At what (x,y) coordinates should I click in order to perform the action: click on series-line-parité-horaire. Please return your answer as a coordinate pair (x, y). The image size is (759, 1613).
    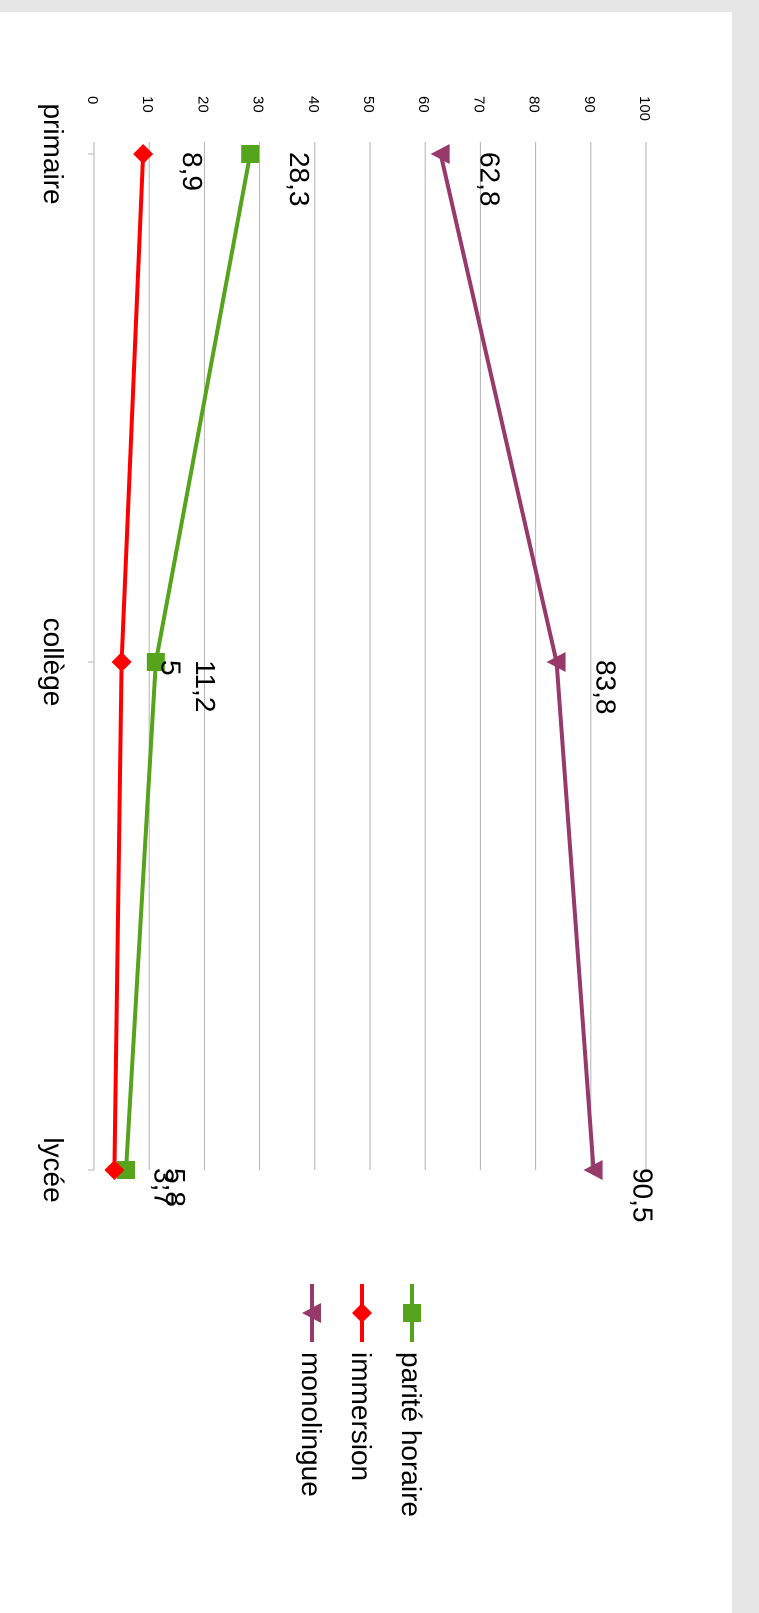
    Looking at the image, I should click on (188, 662).